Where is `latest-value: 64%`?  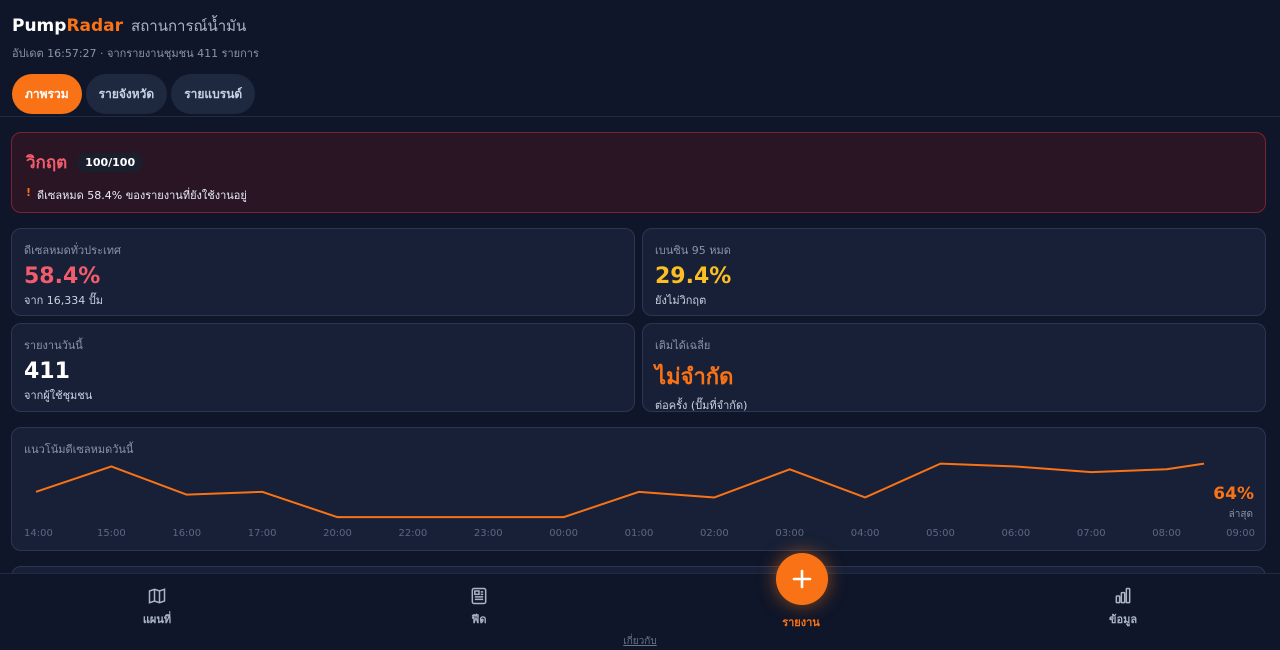 latest-value: 64% is located at coordinates (1233, 494).